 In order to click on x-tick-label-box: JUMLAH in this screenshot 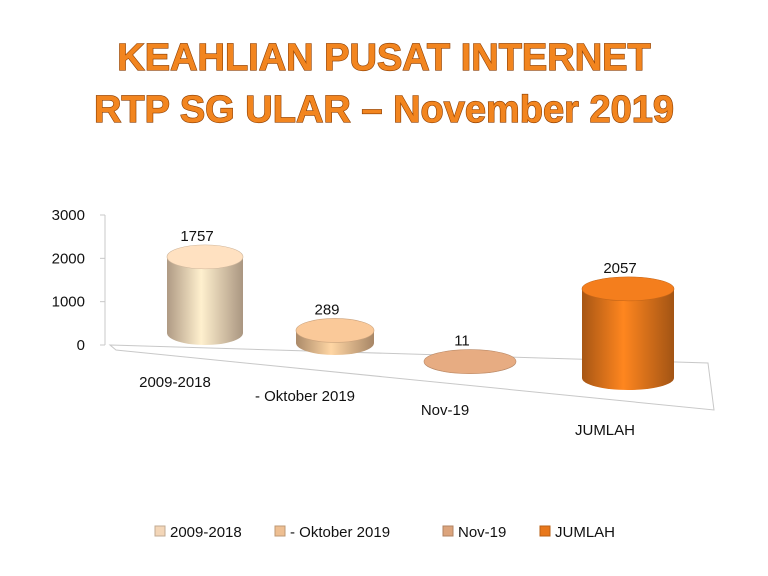, I will do `click(604, 430)`.